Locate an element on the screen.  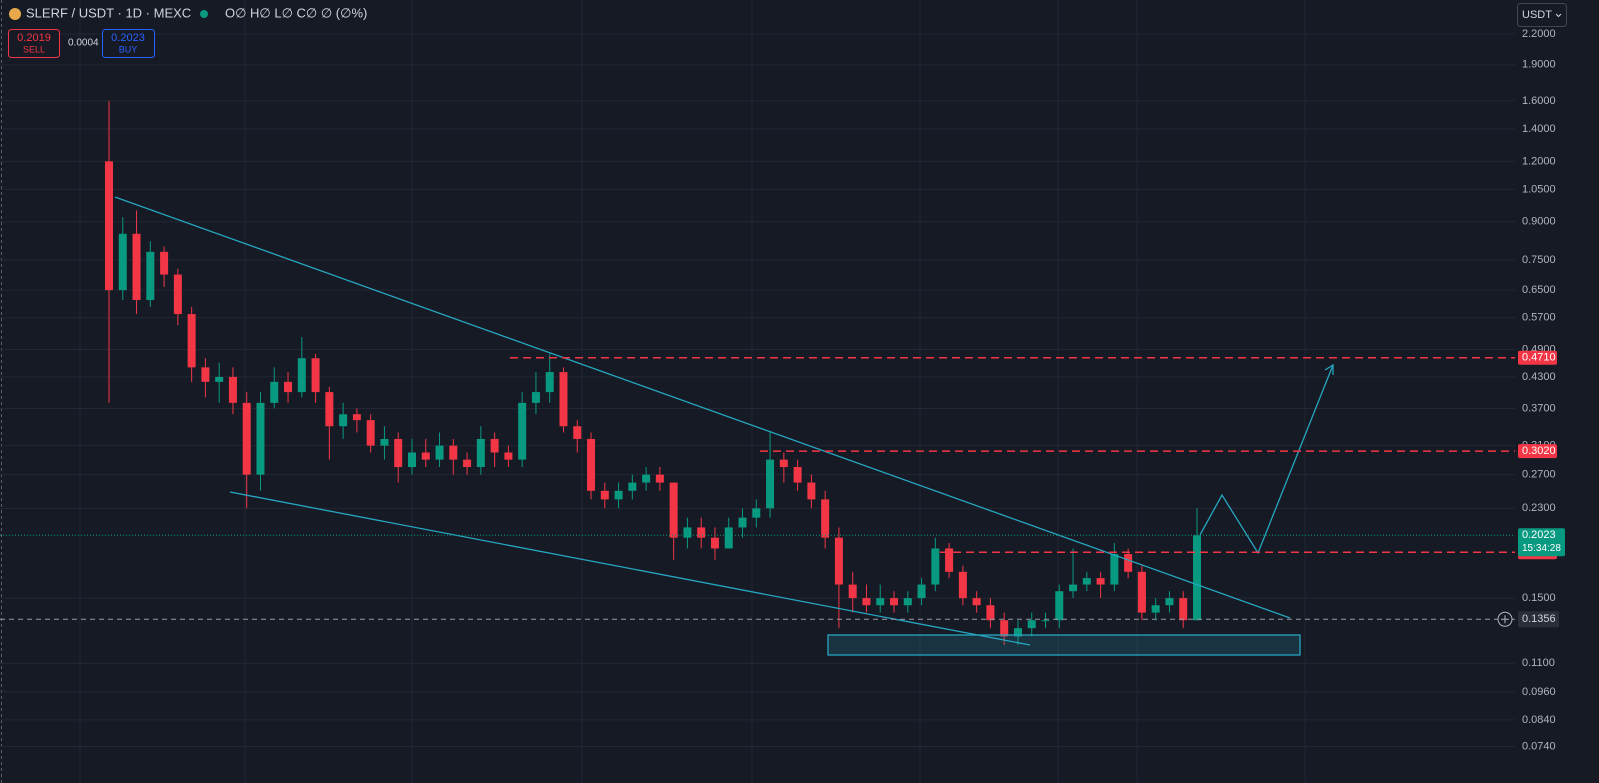
last-price-tag is located at coordinates (1541, 542).